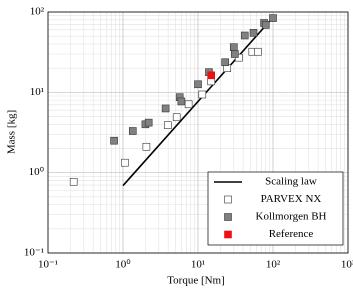 The image size is (353, 290). What do you see at coordinates (273, 265) in the screenshot?
I see `x-tick-label: 10²` at bounding box center [273, 265].